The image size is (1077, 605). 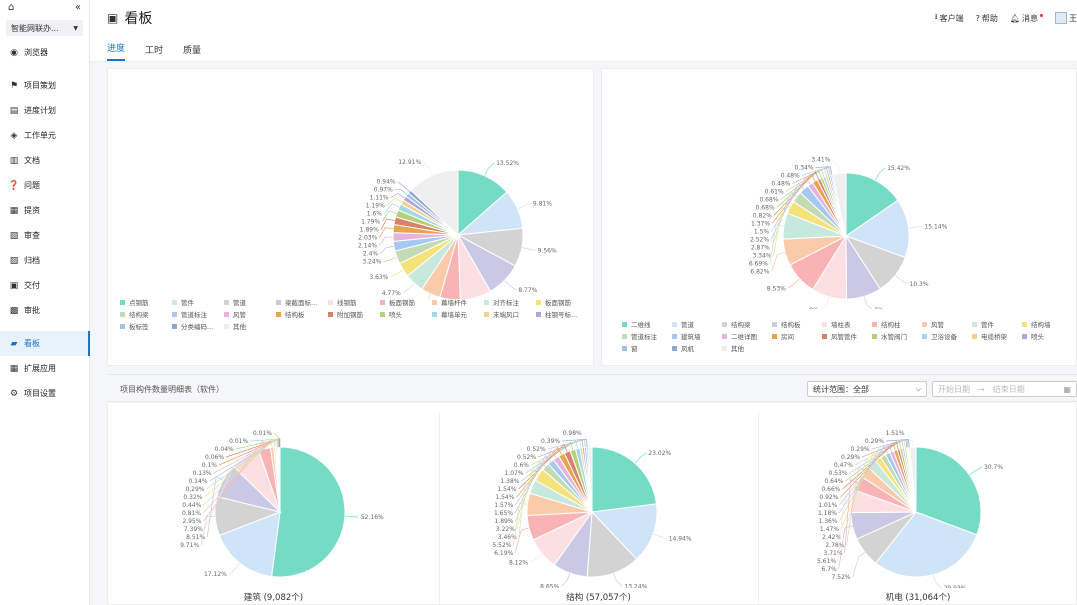 I want to click on data-label: 2.95%, so click(x=191, y=521).